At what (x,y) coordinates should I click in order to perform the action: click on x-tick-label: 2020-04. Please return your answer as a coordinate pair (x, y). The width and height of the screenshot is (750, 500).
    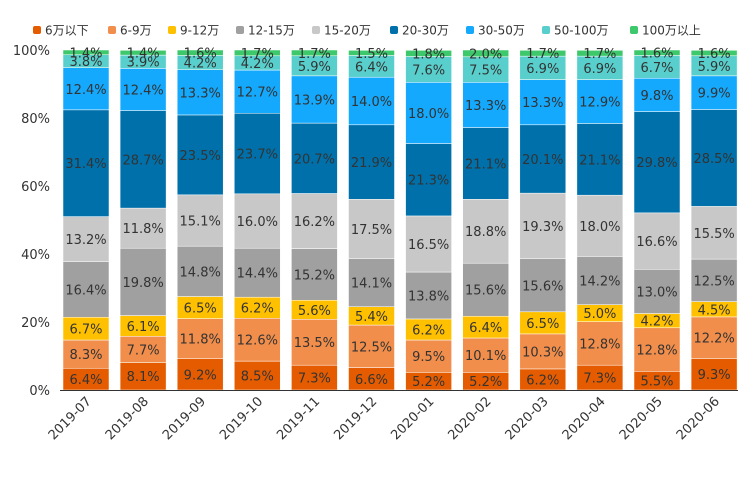
    Looking at the image, I should click on (584, 418).